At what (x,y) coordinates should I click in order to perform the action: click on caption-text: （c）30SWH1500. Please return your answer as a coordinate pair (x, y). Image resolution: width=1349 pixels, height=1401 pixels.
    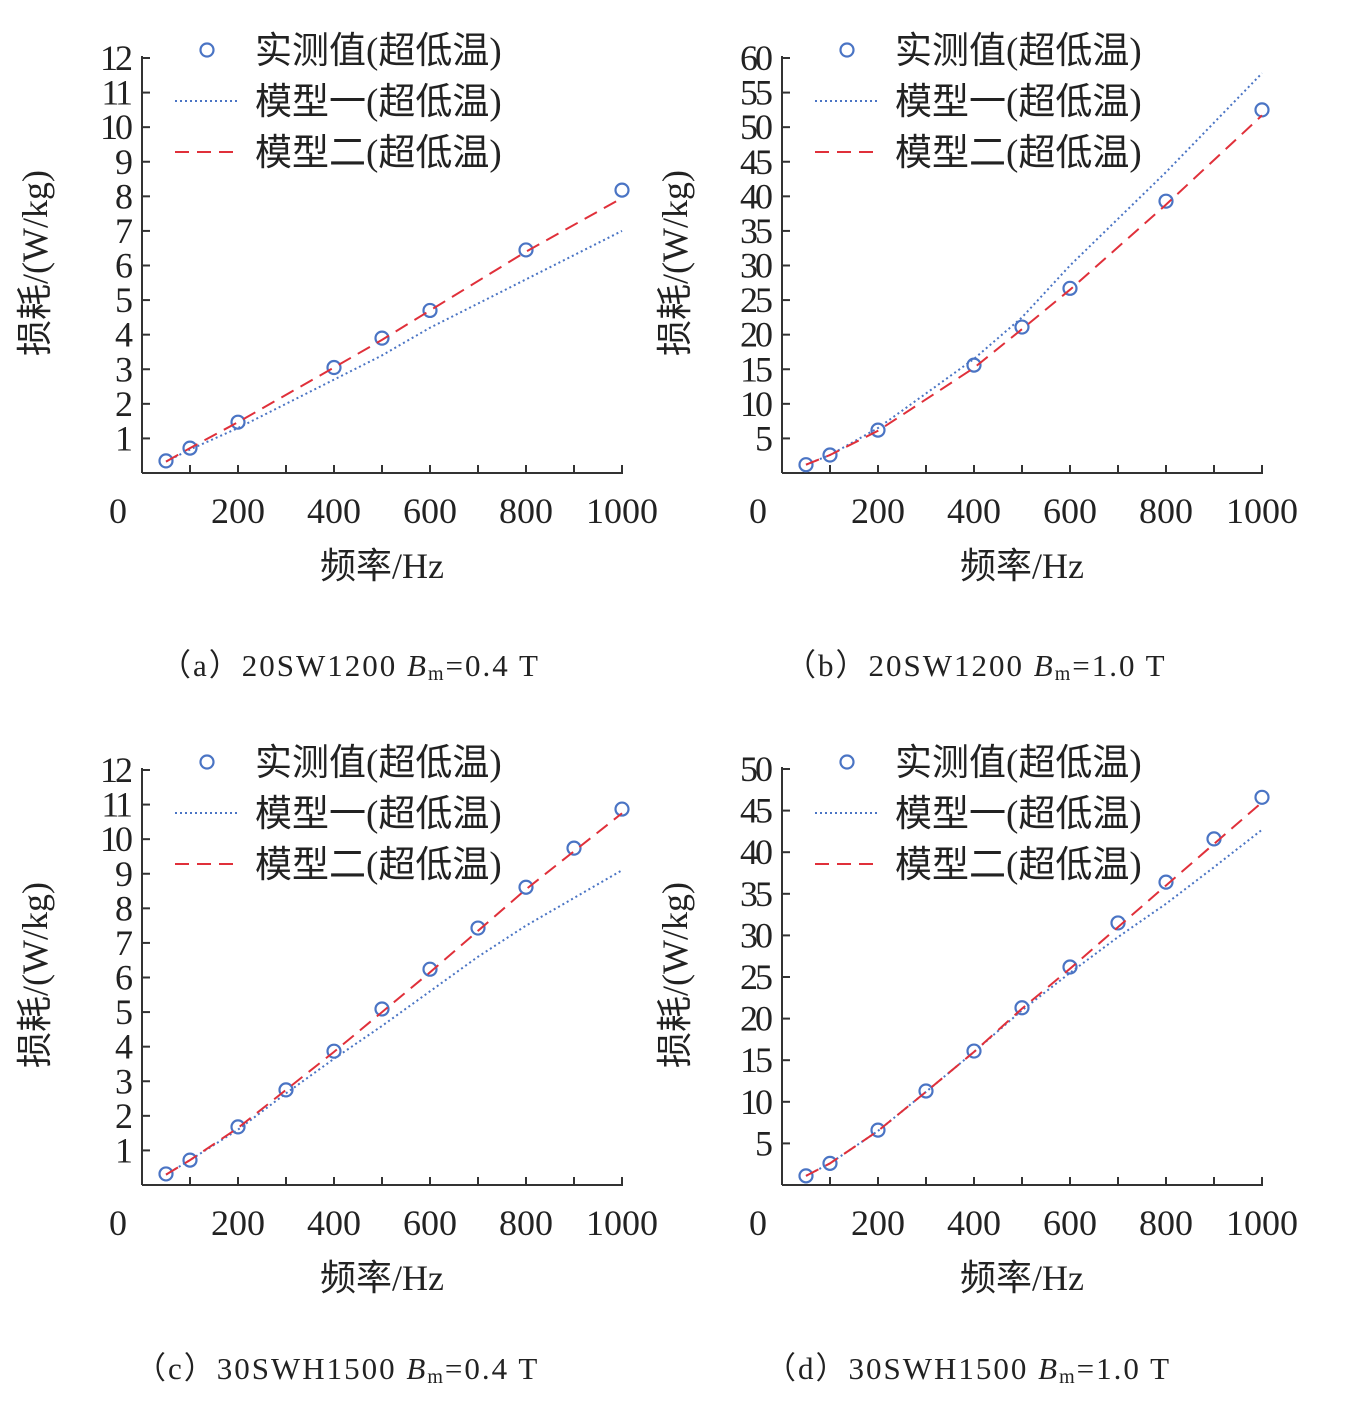
    Looking at the image, I should click on (271, 1368).